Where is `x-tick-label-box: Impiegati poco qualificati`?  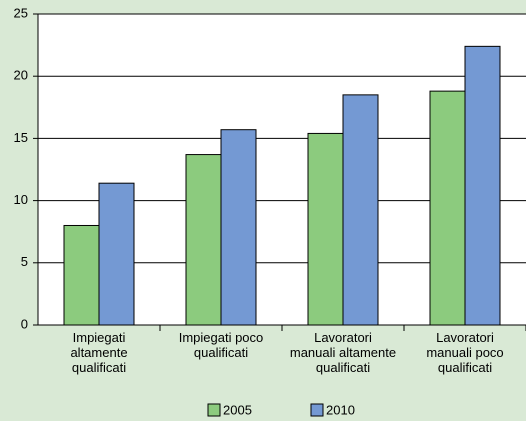
x-tick-label-box: Impiegati poco qualificati is located at coordinates (221, 345).